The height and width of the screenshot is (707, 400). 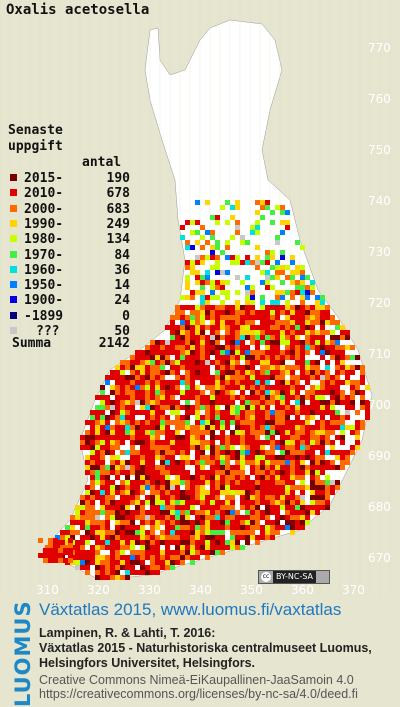 I want to click on atlas-title-link: Växtatlas 2015, www.luomus.fi/vaxtatlas, so click(x=190, y=609).